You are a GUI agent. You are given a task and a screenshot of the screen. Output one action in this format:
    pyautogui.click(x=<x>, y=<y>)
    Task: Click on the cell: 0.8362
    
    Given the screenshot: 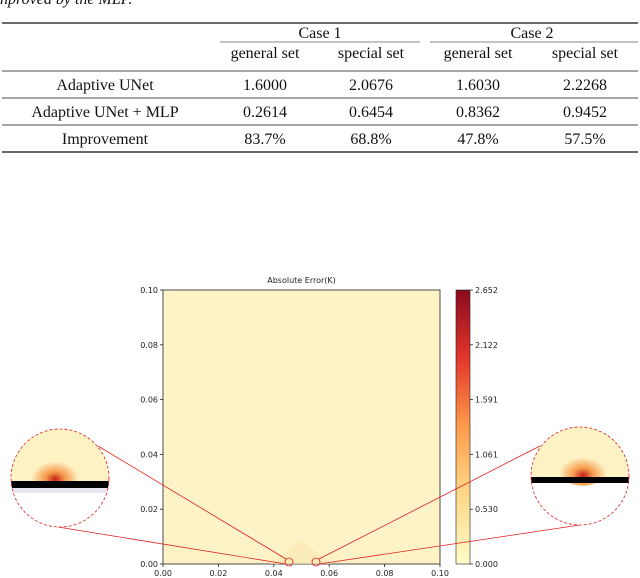 What is the action you would take?
    pyautogui.click(x=478, y=112)
    